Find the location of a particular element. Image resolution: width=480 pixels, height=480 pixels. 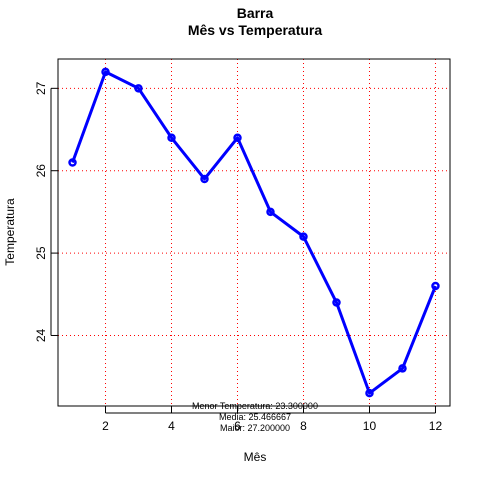

y-tick-label: 27 is located at coordinates (41, 88).